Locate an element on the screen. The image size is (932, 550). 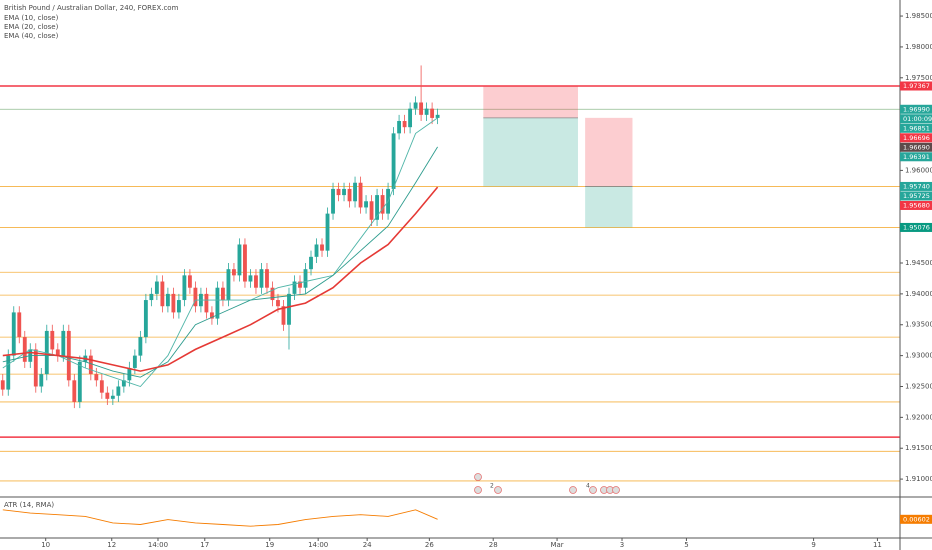
price-badge-label: 1.95725 is located at coordinates (916, 196).